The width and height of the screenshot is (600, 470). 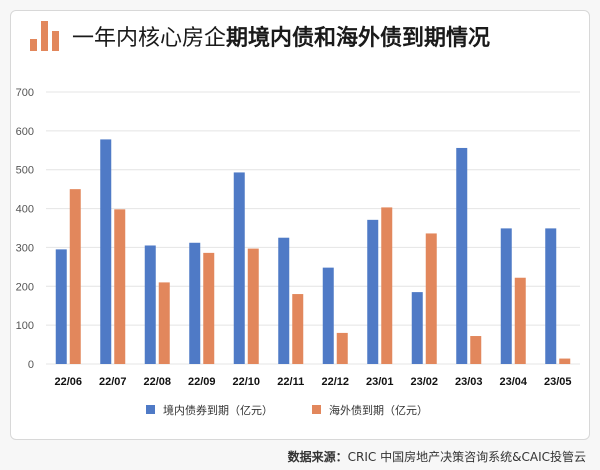 I want to click on legend-label: 境内债券到期（亿元）, so click(x=218, y=410).